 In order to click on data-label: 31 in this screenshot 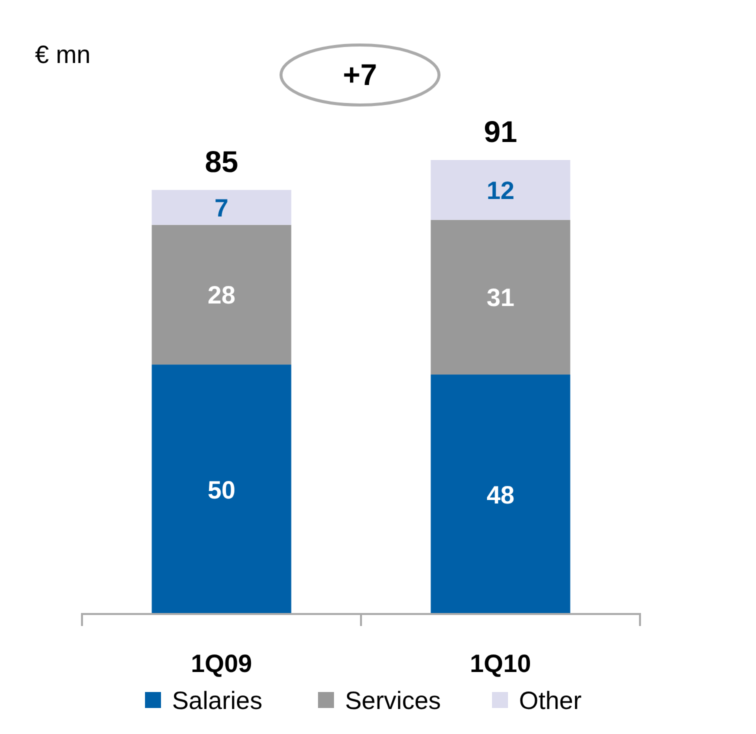, I will do `click(500, 298)`.